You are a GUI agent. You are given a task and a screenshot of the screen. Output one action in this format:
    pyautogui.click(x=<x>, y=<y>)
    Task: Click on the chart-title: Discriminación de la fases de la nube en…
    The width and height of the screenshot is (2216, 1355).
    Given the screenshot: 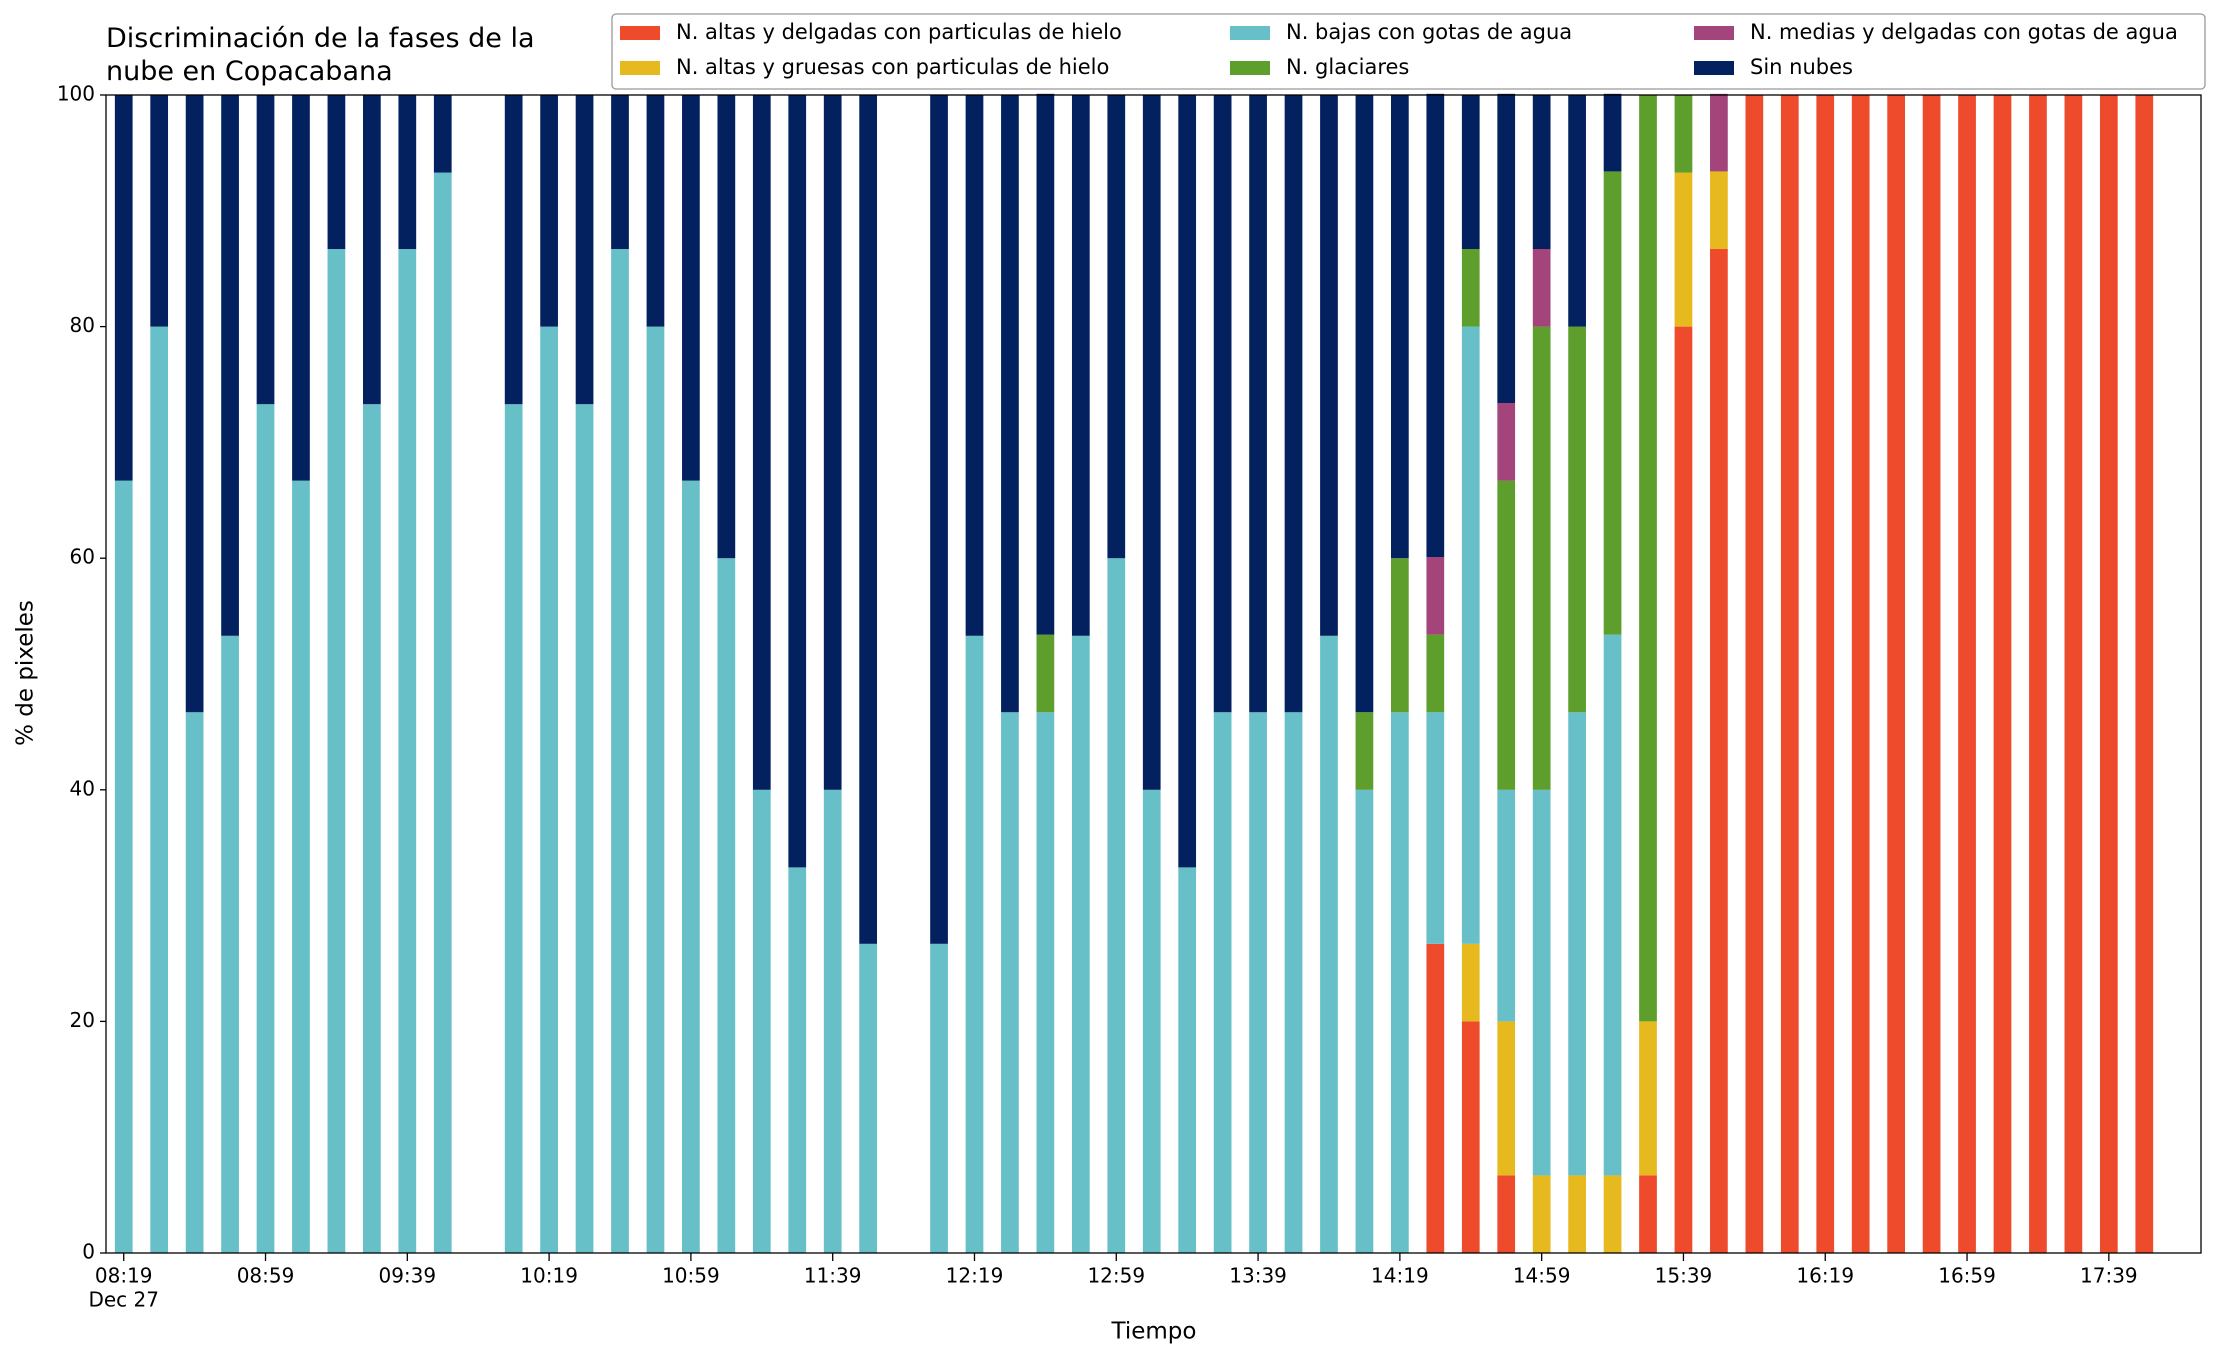 What is the action you would take?
    pyautogui.click(x=320, y=55)
    